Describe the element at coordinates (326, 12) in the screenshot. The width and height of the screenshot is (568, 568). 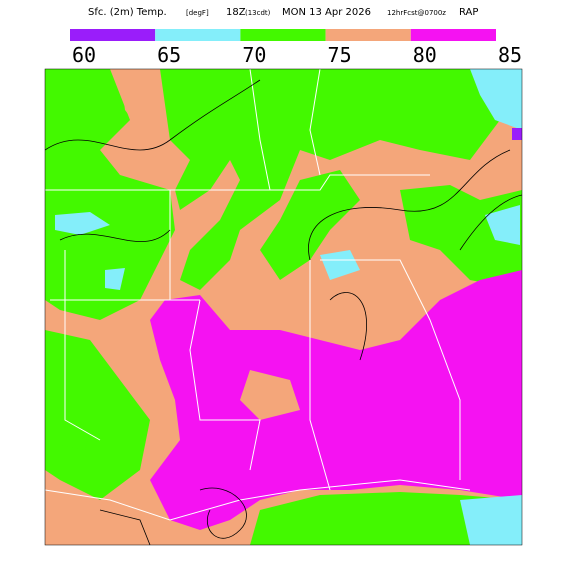
I see `title-date: MON 13 Apr 2026` at that location.